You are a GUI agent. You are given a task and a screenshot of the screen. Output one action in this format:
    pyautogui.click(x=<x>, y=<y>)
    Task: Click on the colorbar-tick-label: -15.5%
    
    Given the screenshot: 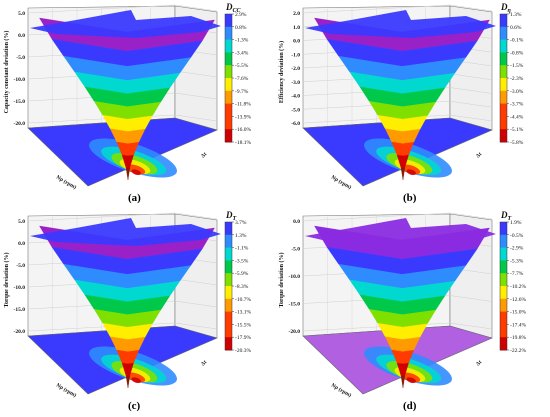 What is the action you would take?
    pyautogui.click(x=243, y=325)
    